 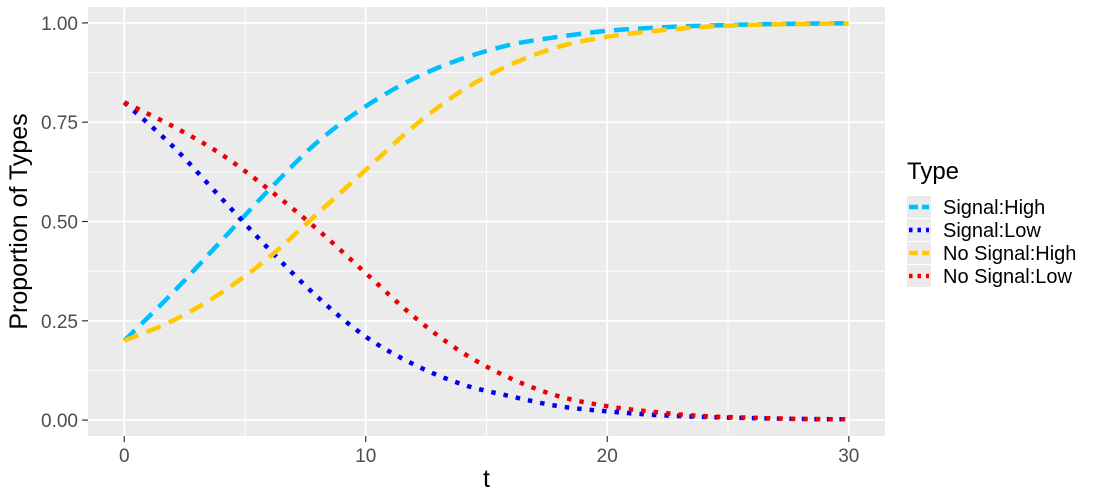 I want to click on y-tick-label: 0.00, so click(x=59, y=421).